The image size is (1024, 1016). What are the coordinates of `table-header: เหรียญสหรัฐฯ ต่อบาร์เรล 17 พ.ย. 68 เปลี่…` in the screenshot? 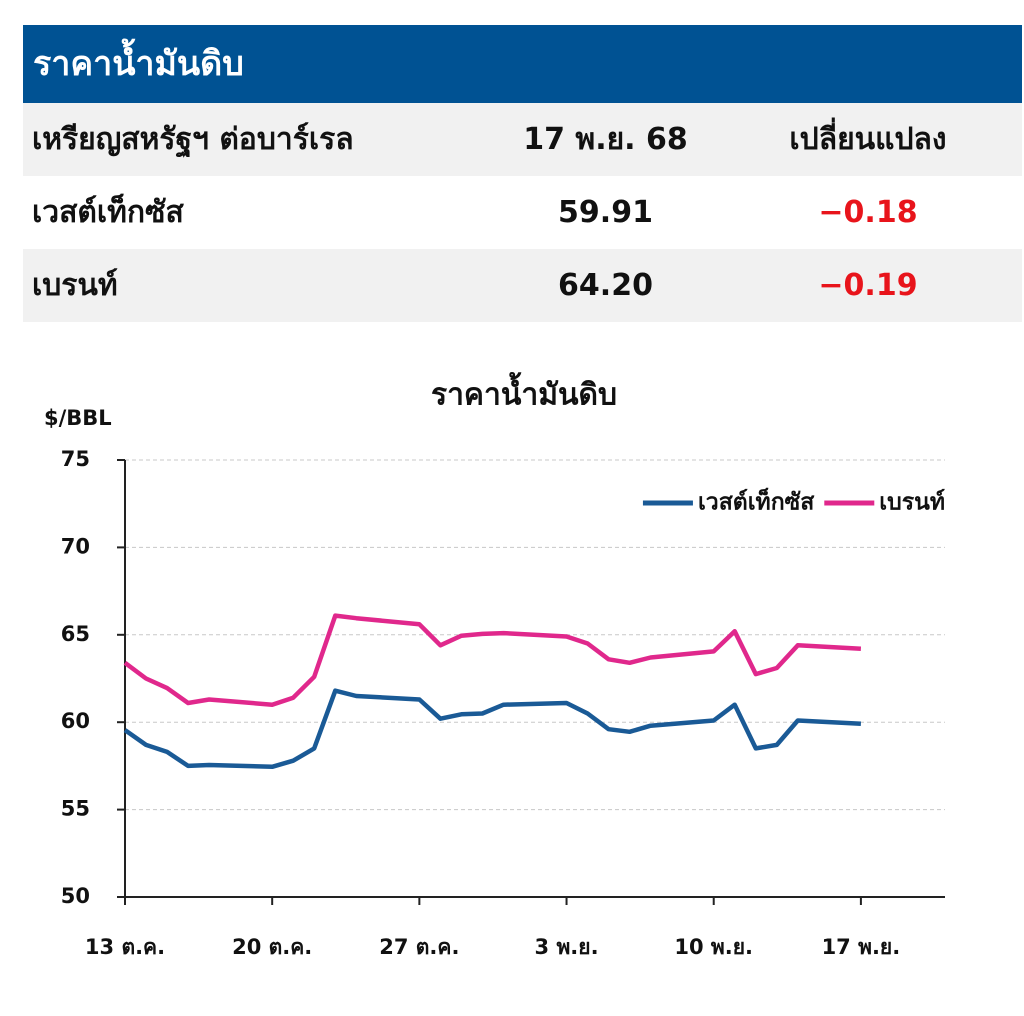 It's located at (522, 139).